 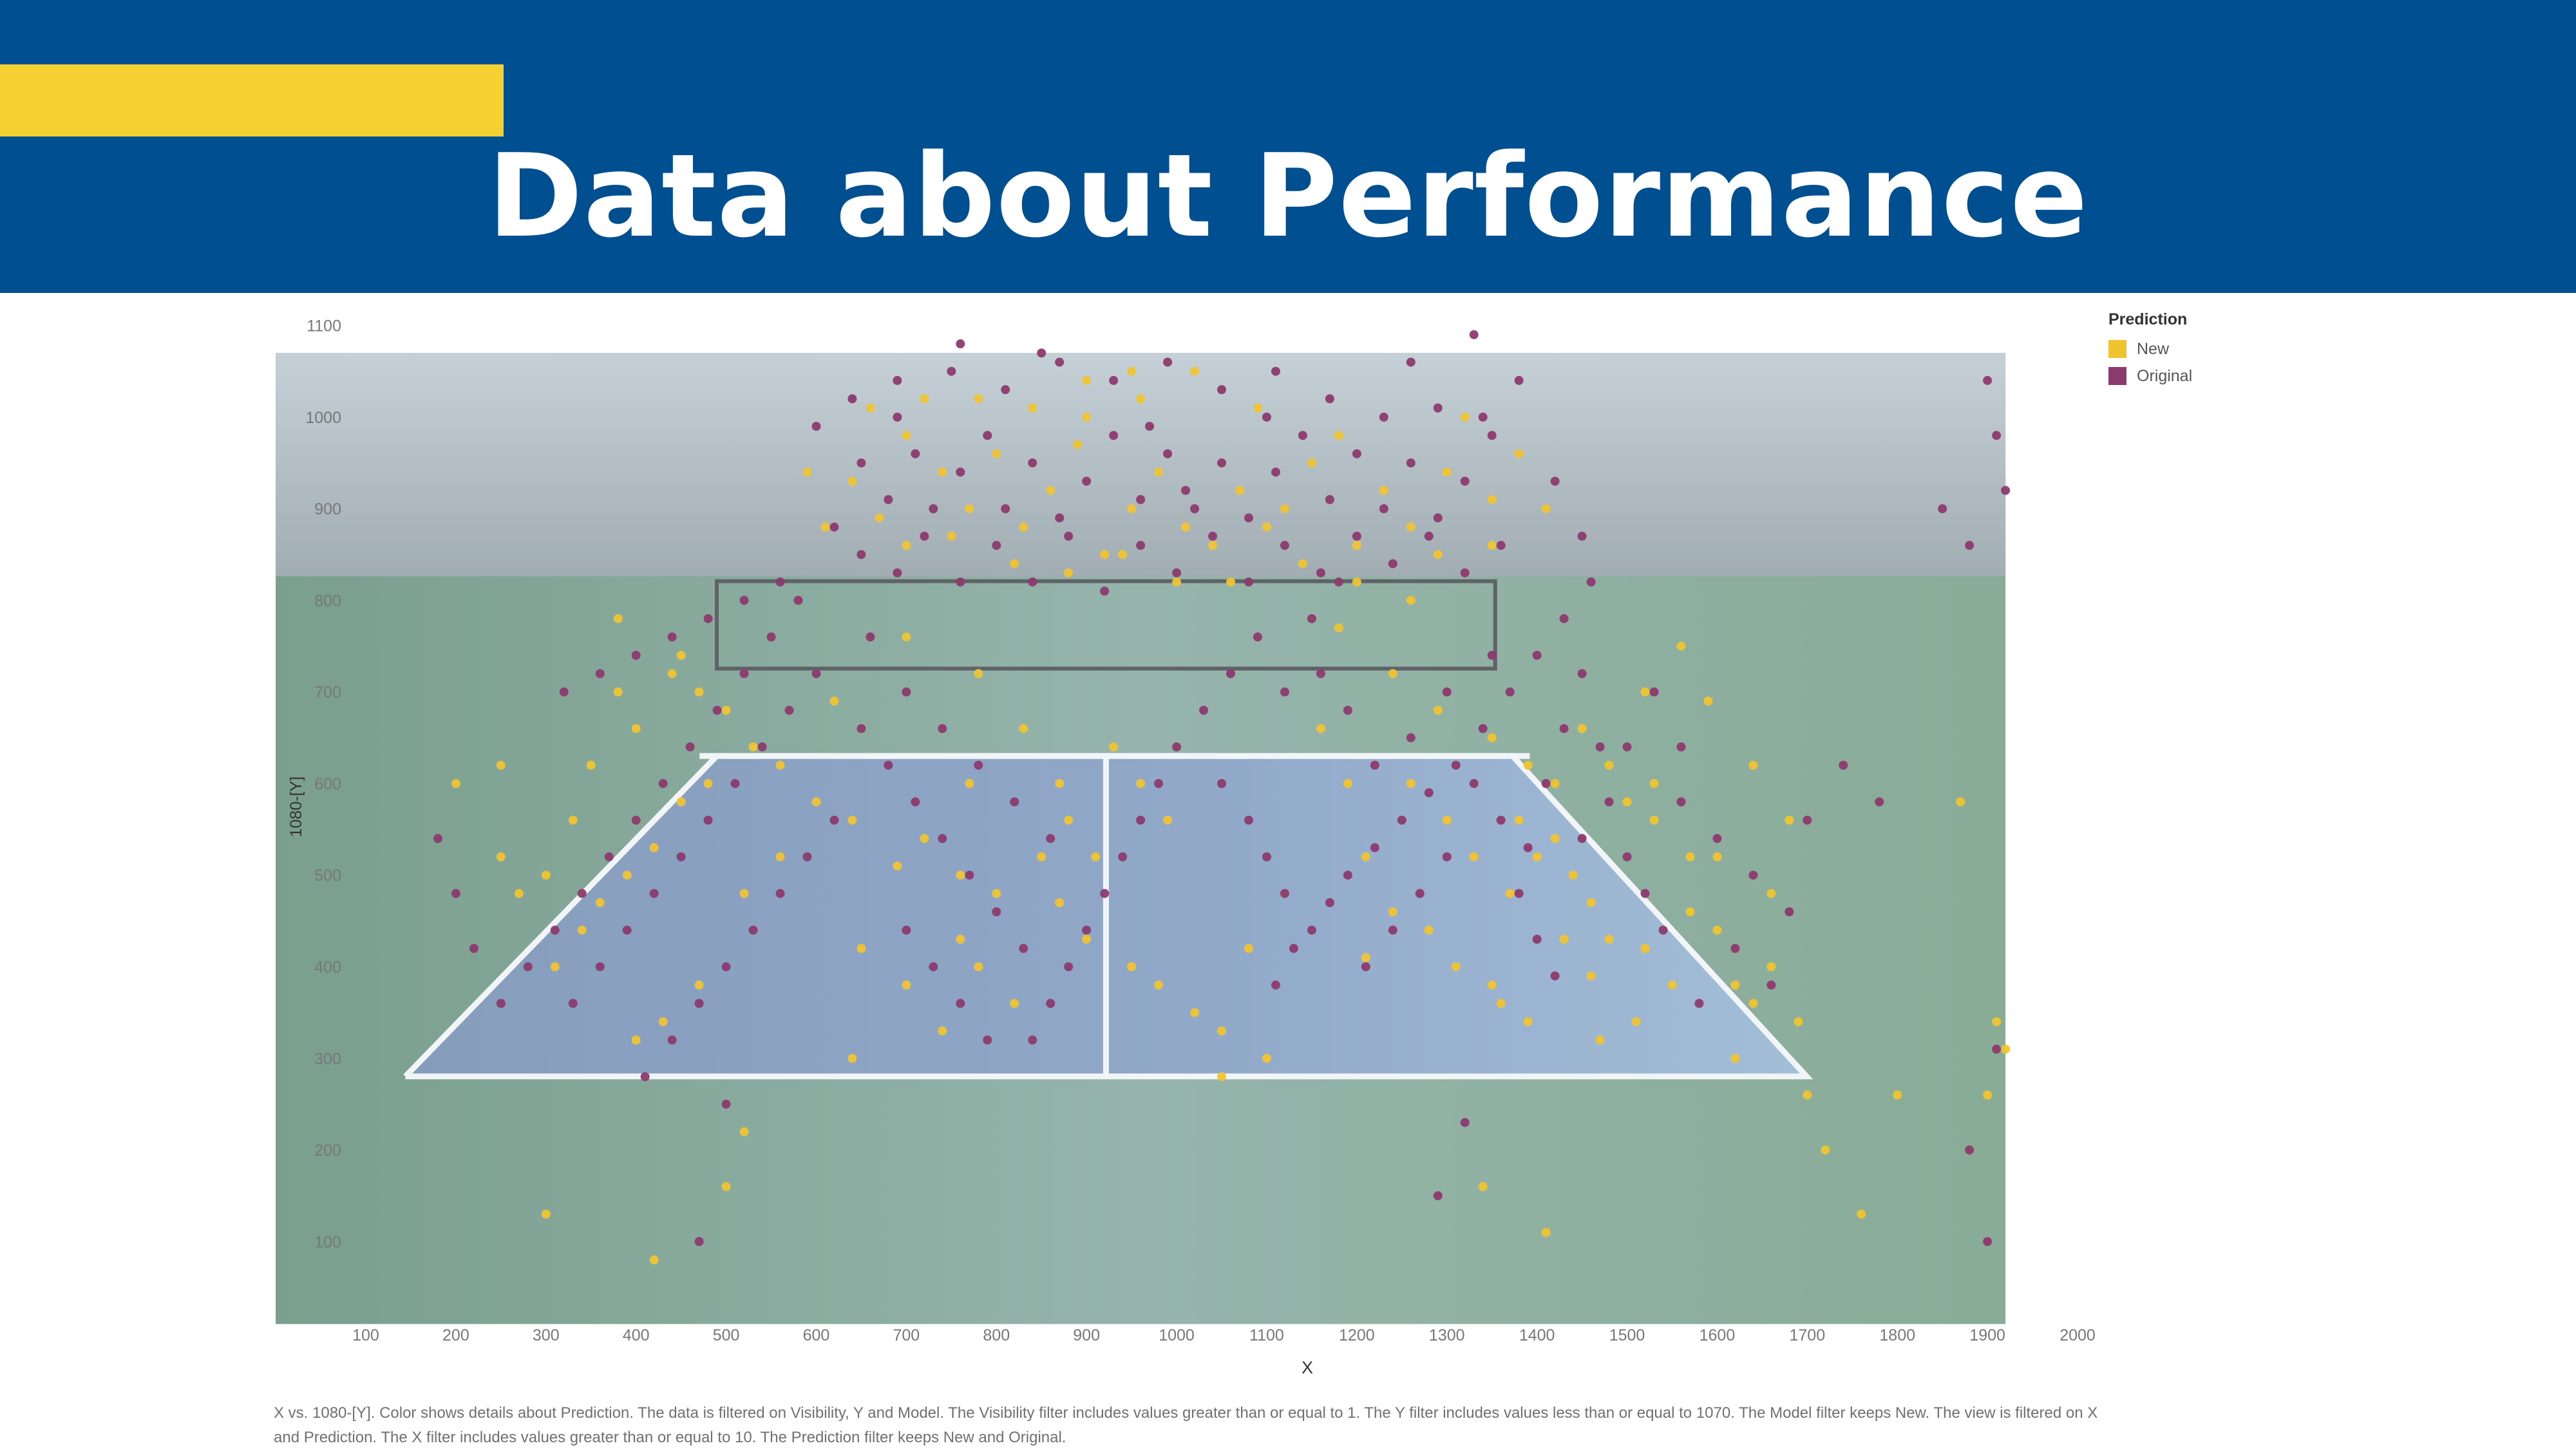 I want to click on x-tick-label: 1500, so click(x=1627, y=1335).